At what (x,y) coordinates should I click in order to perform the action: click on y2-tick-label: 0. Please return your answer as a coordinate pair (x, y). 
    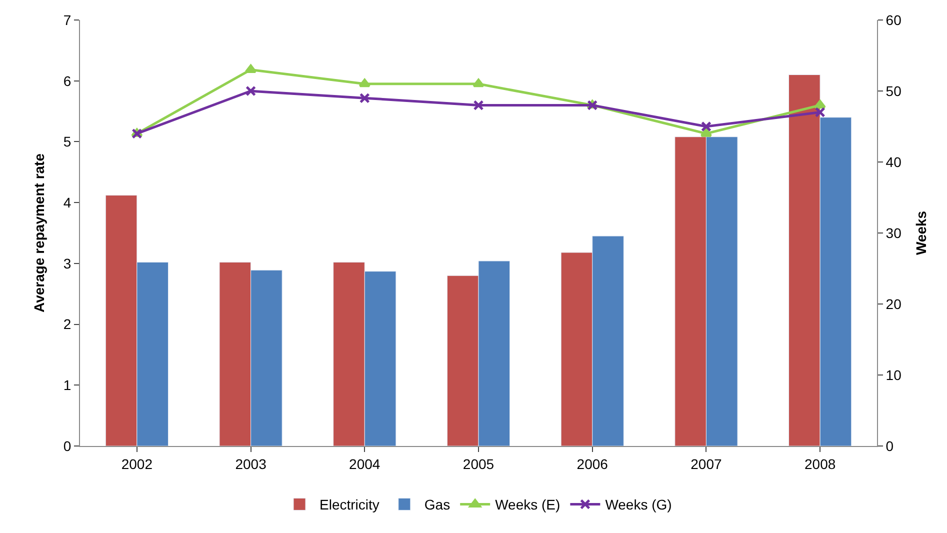
    Looking at the image, I should click on (890, 446).